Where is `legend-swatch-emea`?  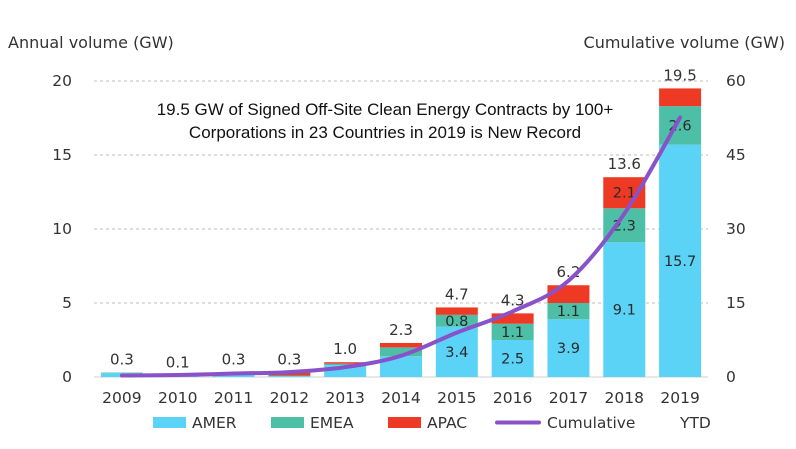 legend-swatch-emea is located at coordinates (287, 422).